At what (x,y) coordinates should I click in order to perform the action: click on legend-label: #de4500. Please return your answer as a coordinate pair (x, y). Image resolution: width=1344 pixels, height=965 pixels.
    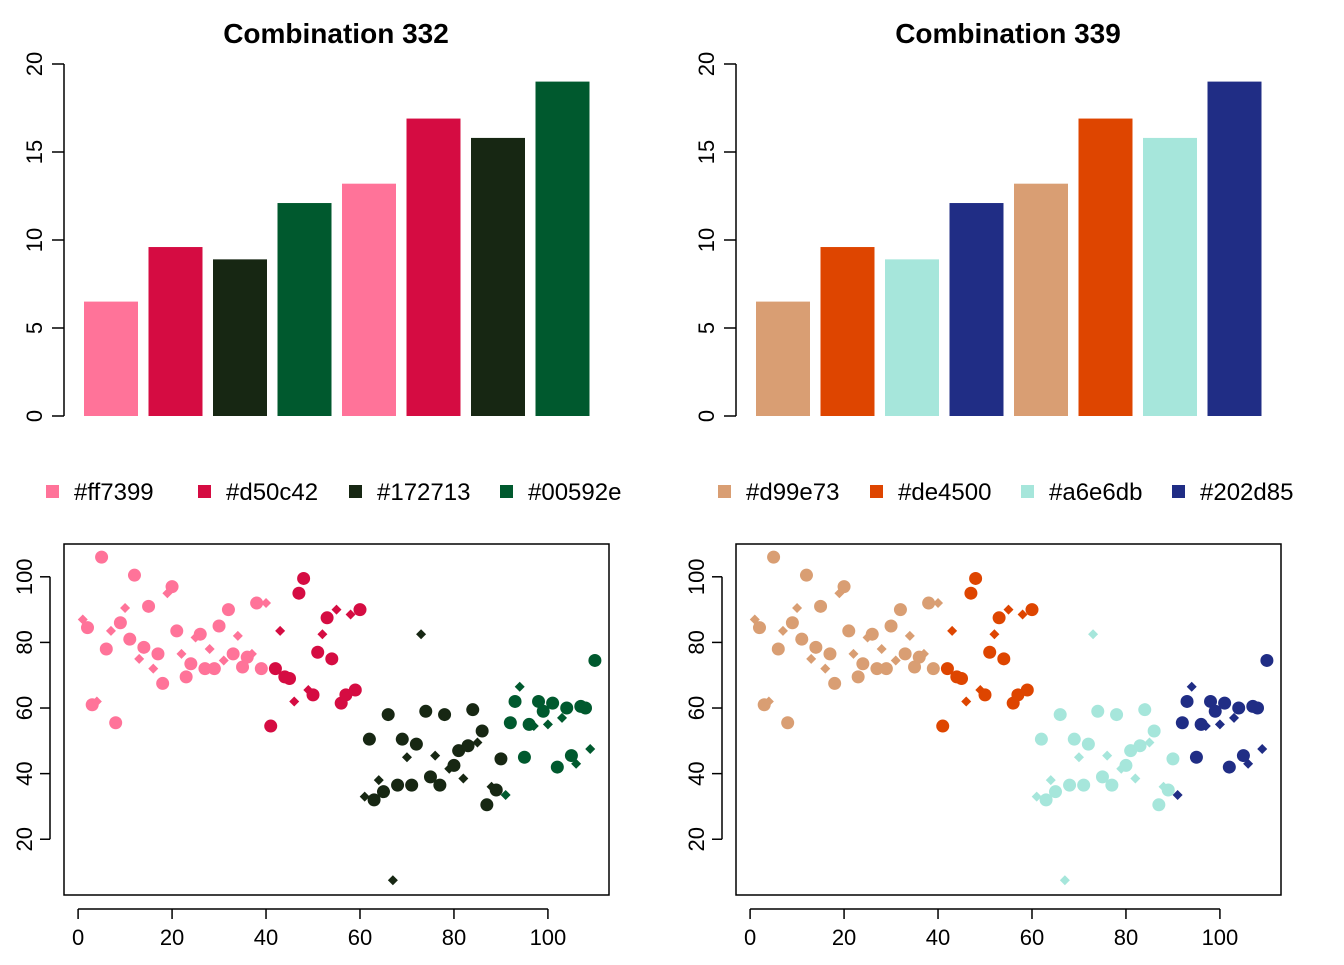
    Looking at the image, I should click on (944, 492).